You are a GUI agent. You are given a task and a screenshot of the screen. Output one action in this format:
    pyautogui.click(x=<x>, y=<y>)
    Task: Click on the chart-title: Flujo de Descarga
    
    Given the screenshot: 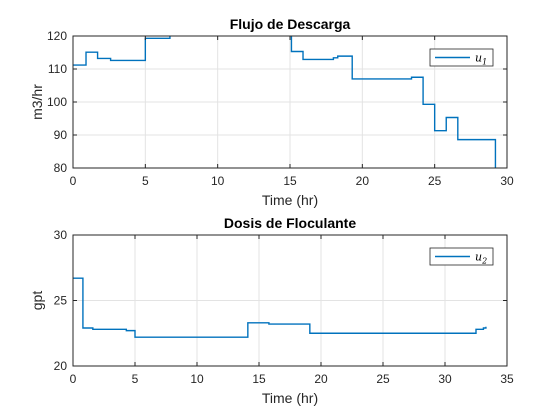 What is the action you would take?
    pyautogui.click(x=290, y=24)
    